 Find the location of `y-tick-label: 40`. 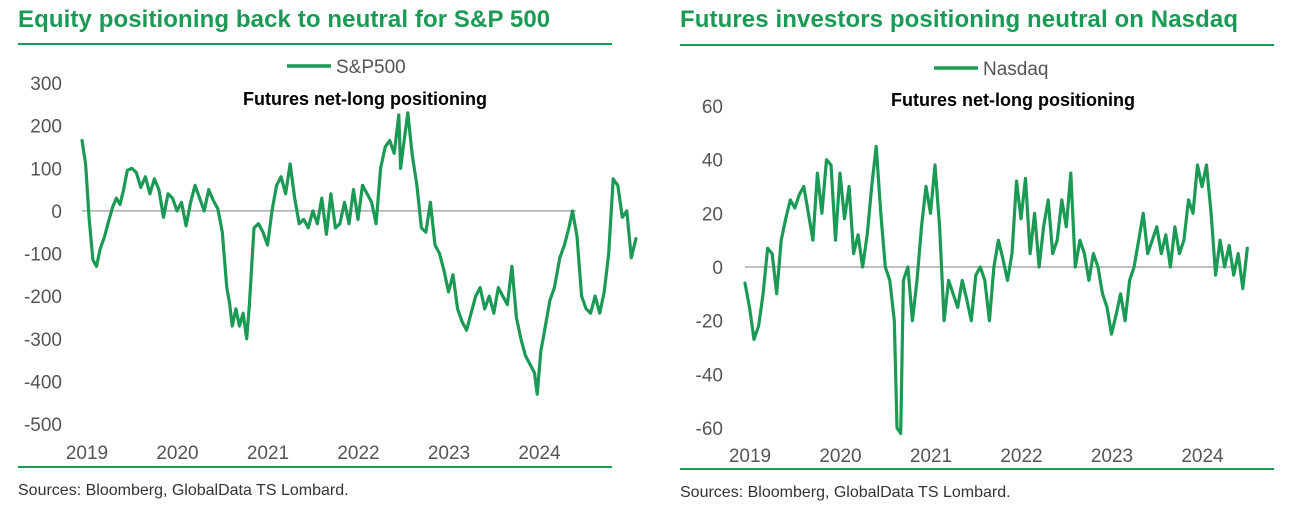

y-tick-label: 40 is located at coordinates (712, 161).